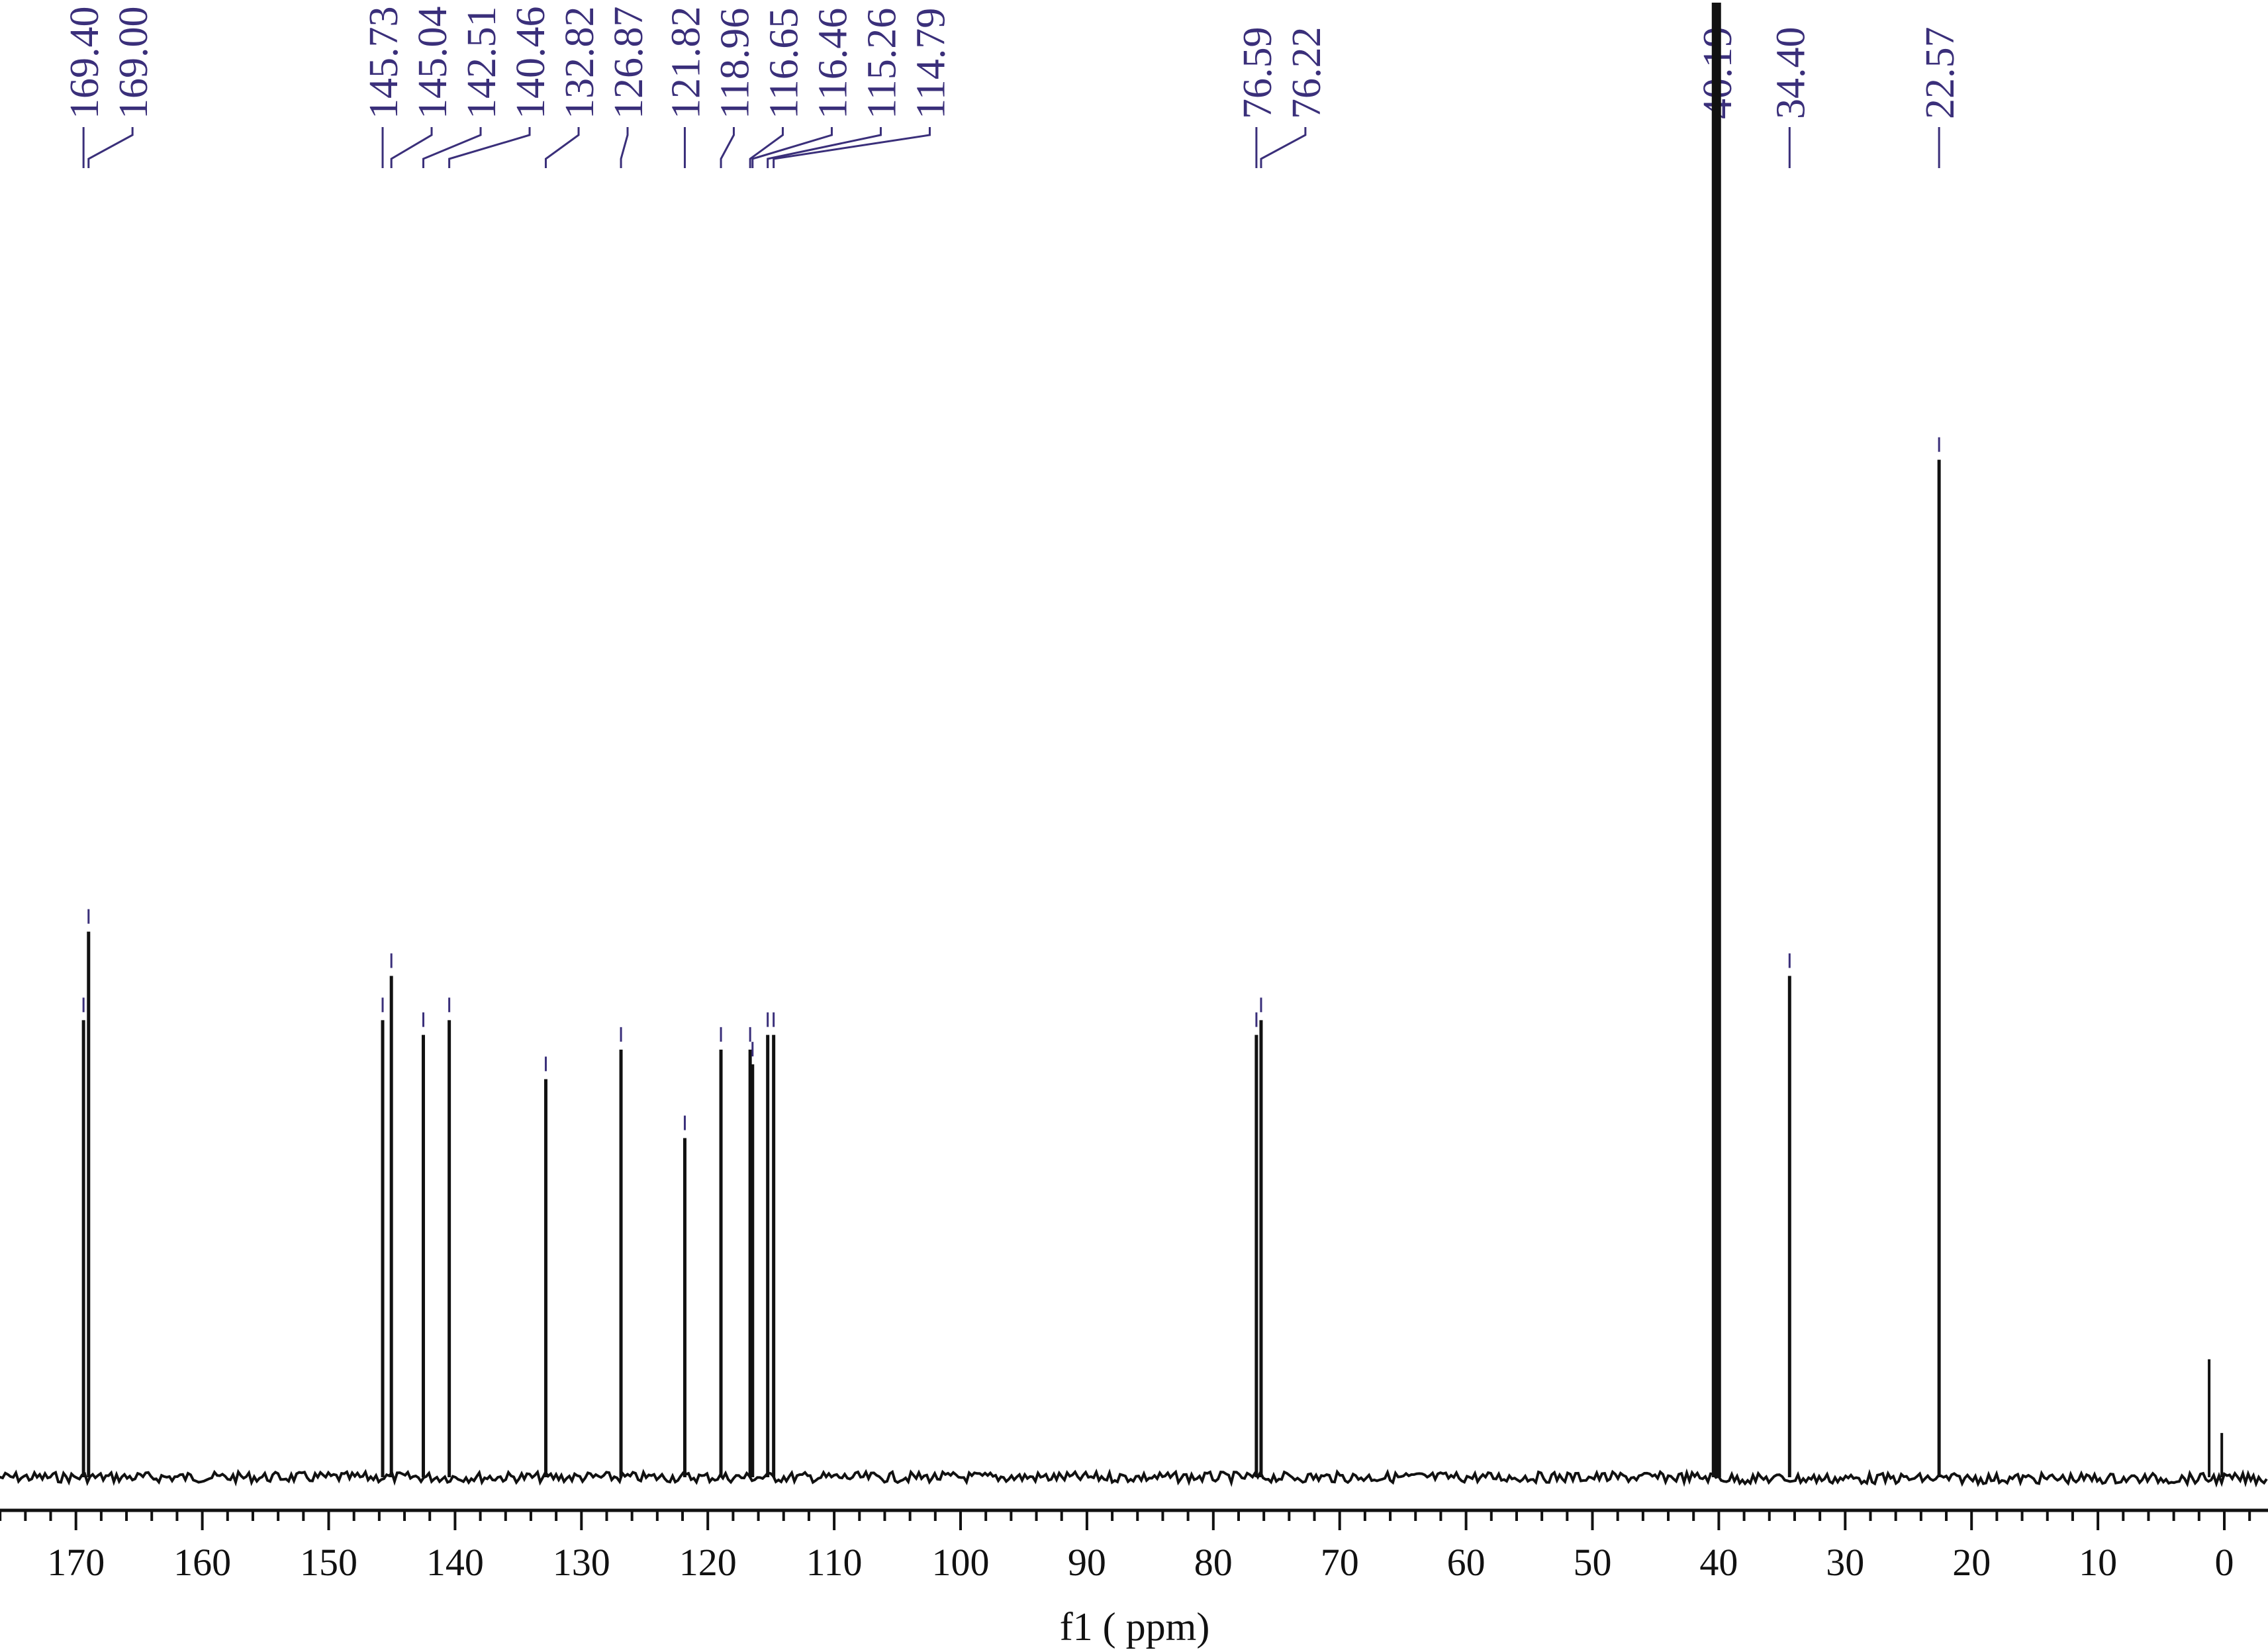 This screenshot has height=1650, width=2268. I want to click on peak-label: 126.87, so click(629, 64).